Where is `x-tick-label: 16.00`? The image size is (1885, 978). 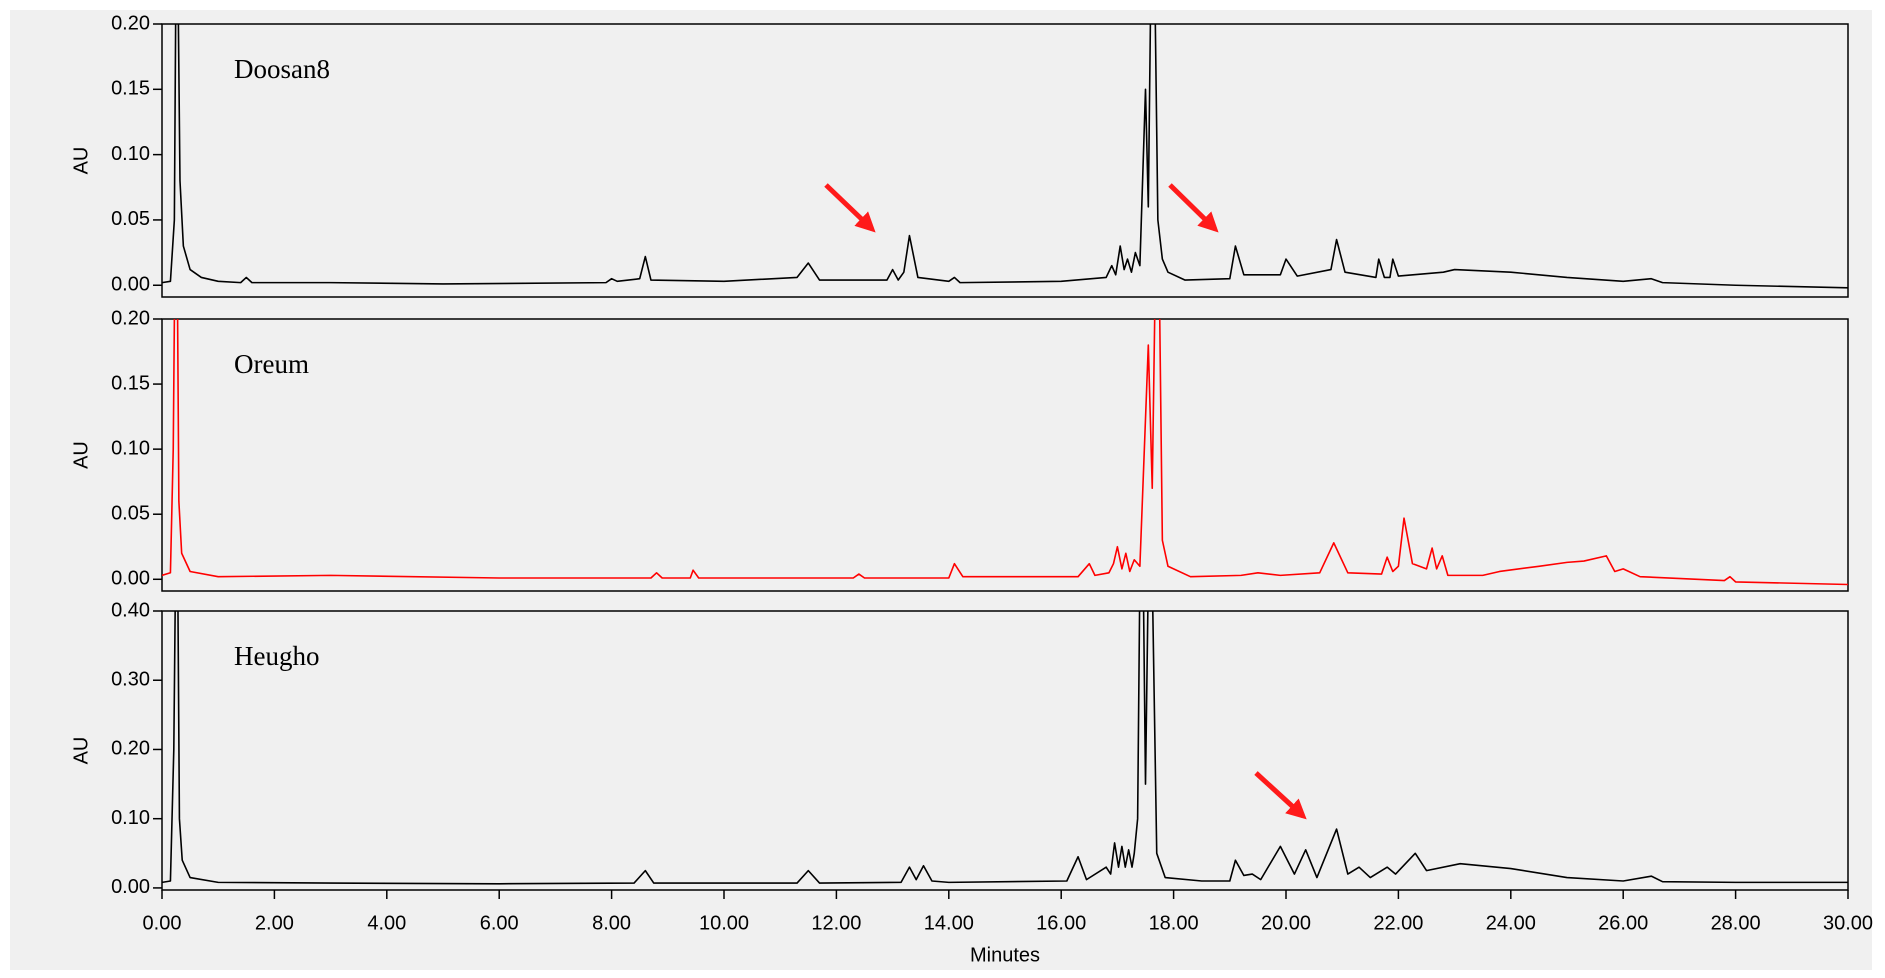
x-tick-label: 16.00 is located at coordinates (1061, 923).